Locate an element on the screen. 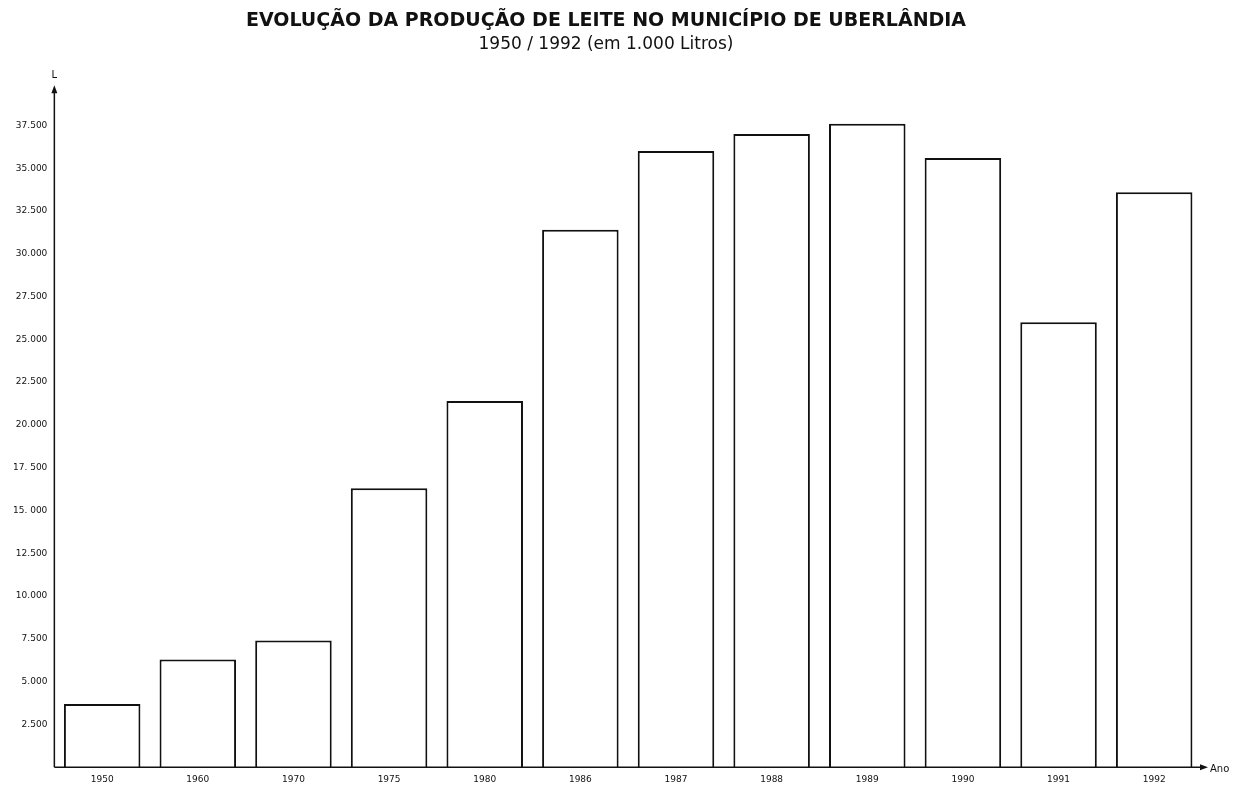  x-tick-label: 1991 is located at coordinates (1058, 778).